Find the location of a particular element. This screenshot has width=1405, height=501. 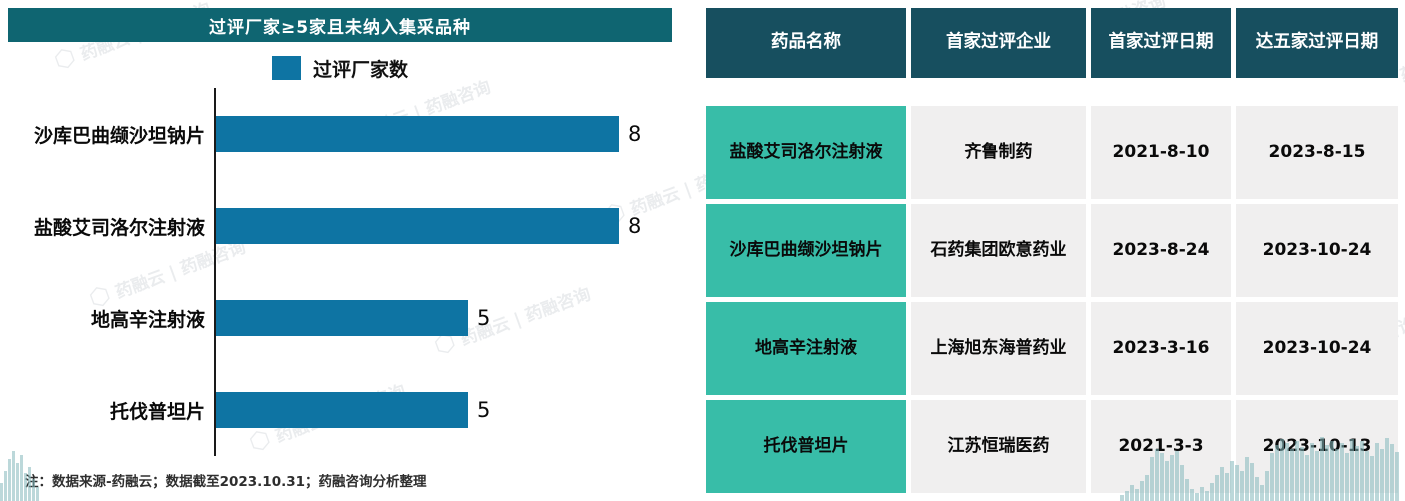

bar-row: 盐酸艾司洛尔注射液 8 is located at coordinates (360, 226).